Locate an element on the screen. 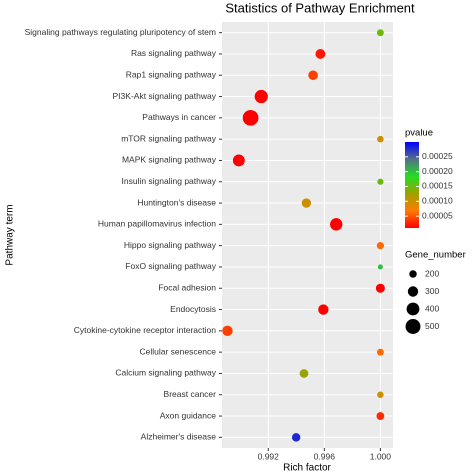  y-tick-label: Endocytosis is located at coordinates (193, 309).